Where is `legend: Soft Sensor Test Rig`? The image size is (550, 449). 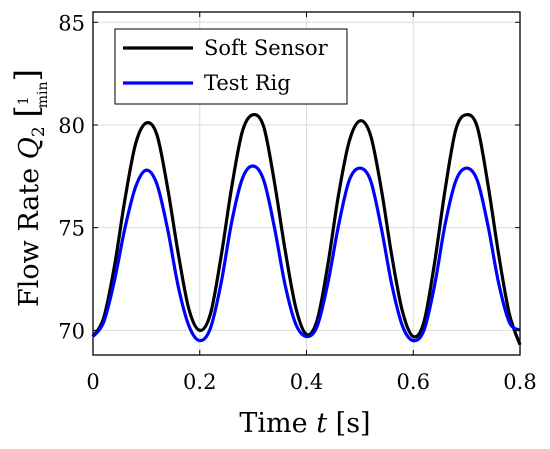 legend: Soft Sensor Test Rig is located at coordinates (231, 66).